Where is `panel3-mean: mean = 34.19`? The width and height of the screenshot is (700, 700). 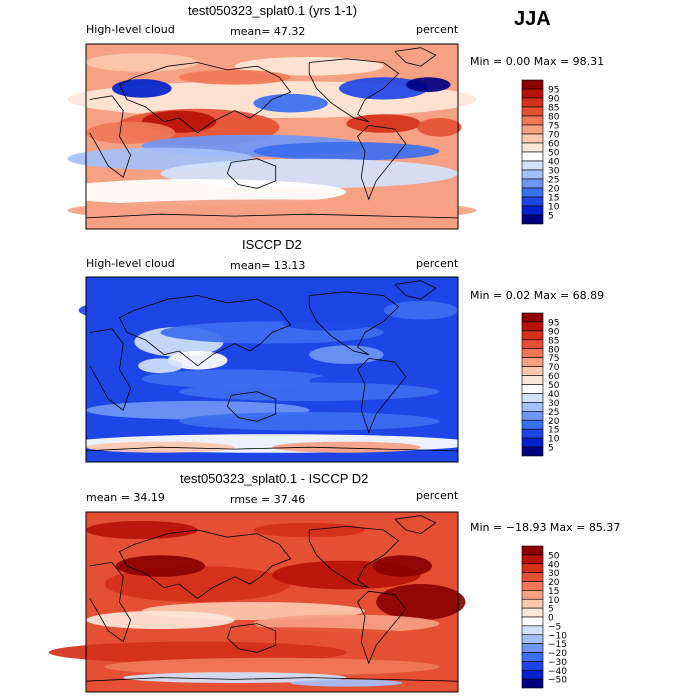
panel3-mean: mean = 34.19 is located at coordinates (125, 497).